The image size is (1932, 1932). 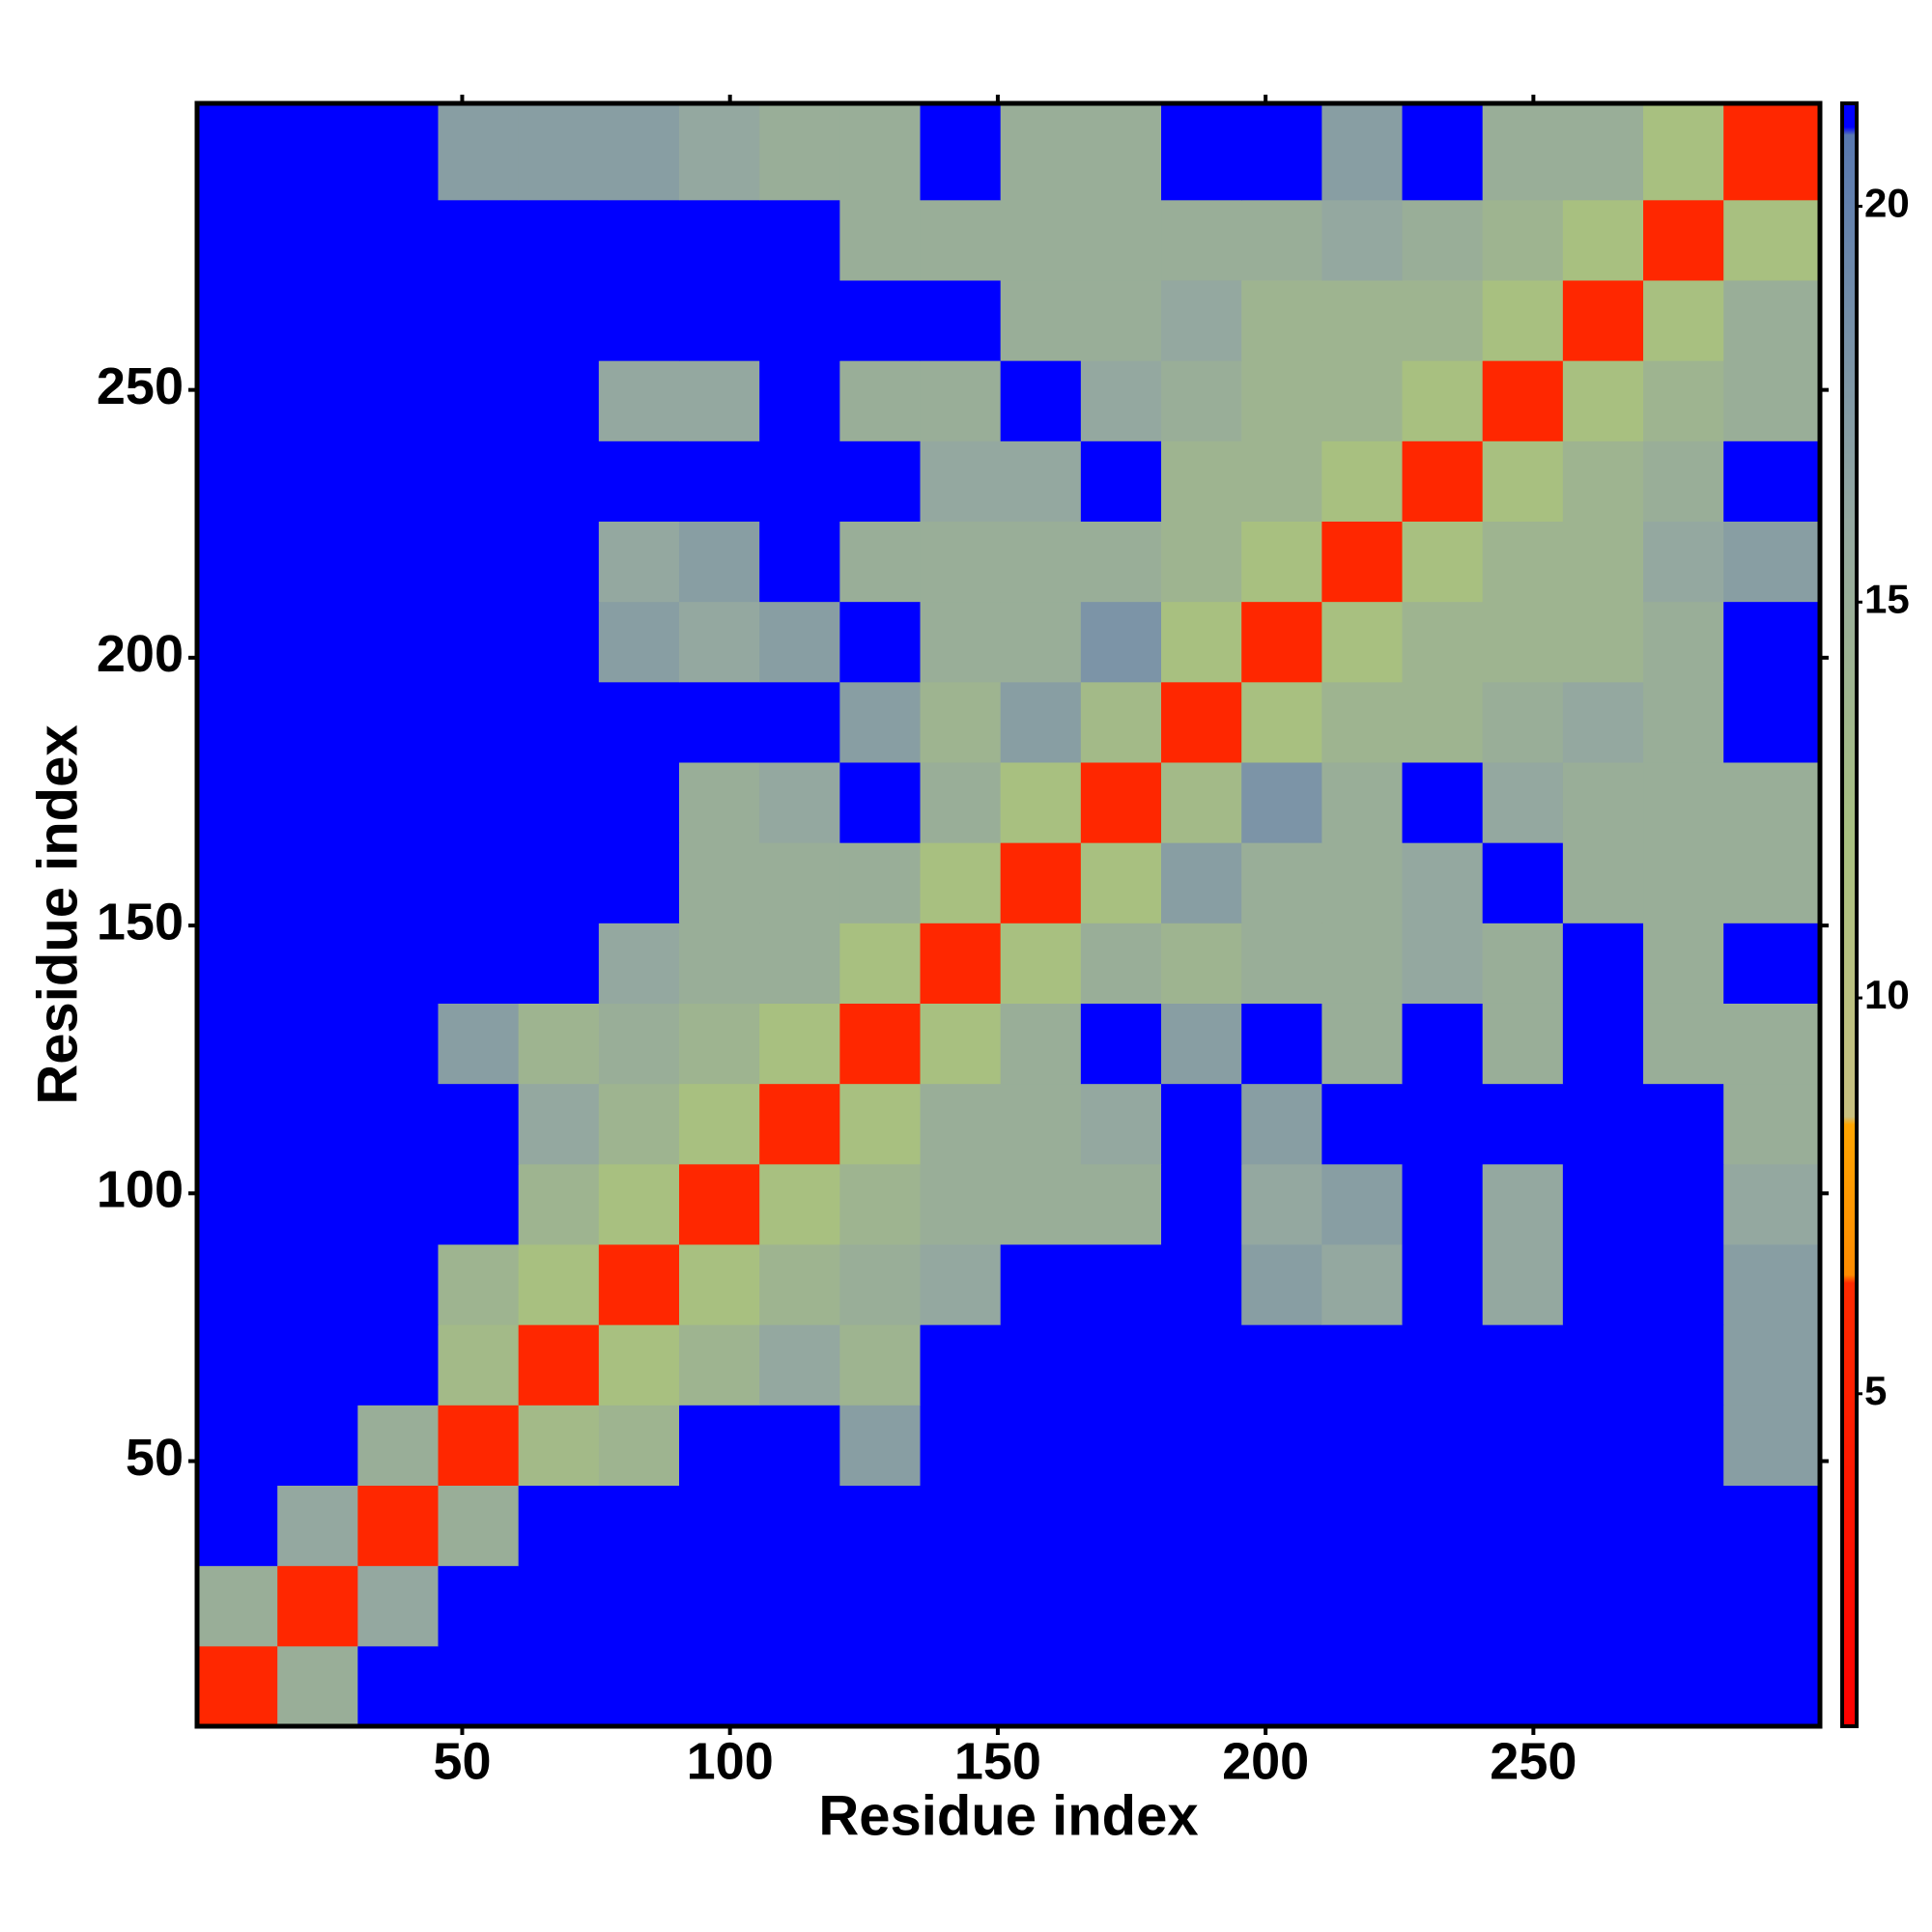 What do you see at coordinates (140, 654) in the screenshot?
I see `y-tick-label: 200` at bounding box center [140, 654].